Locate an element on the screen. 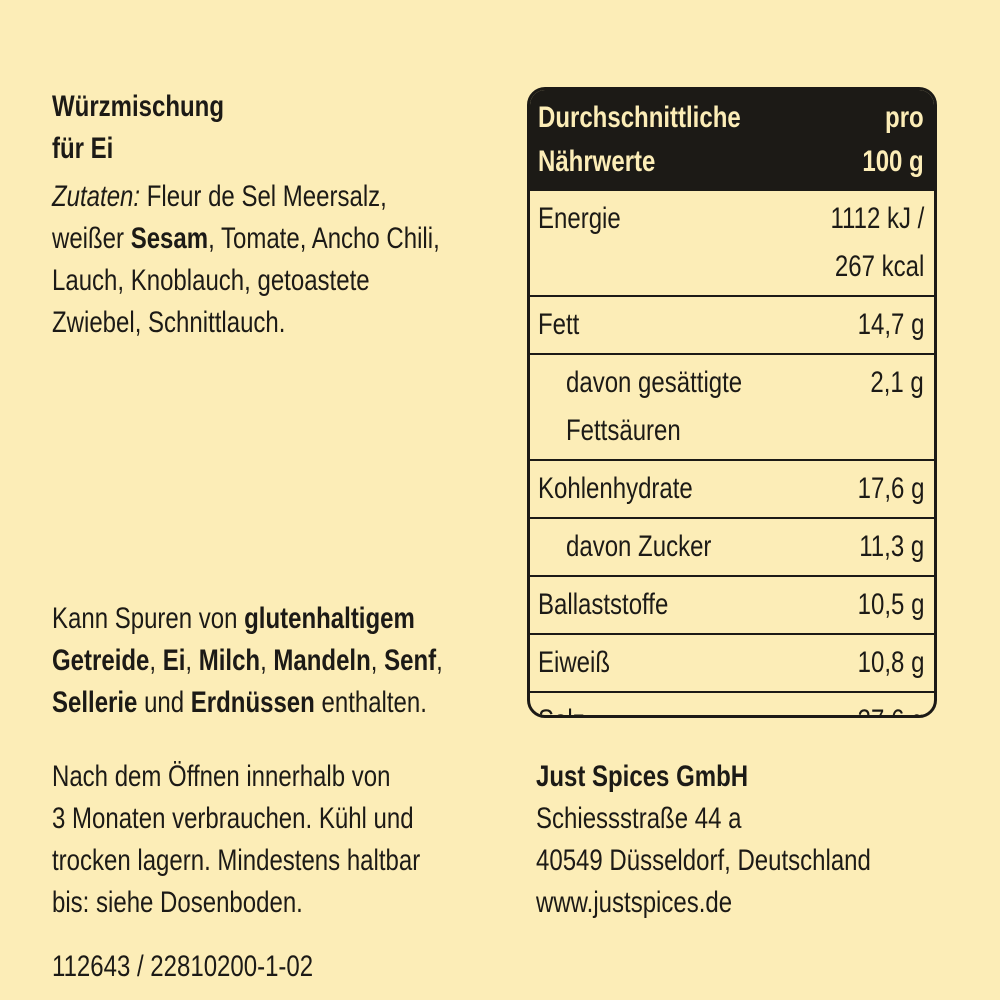 This screenshot has width=1000, height=1000. storage-line: trocken lagern. Mindestens haltbar is located at coordinates (236, 860).